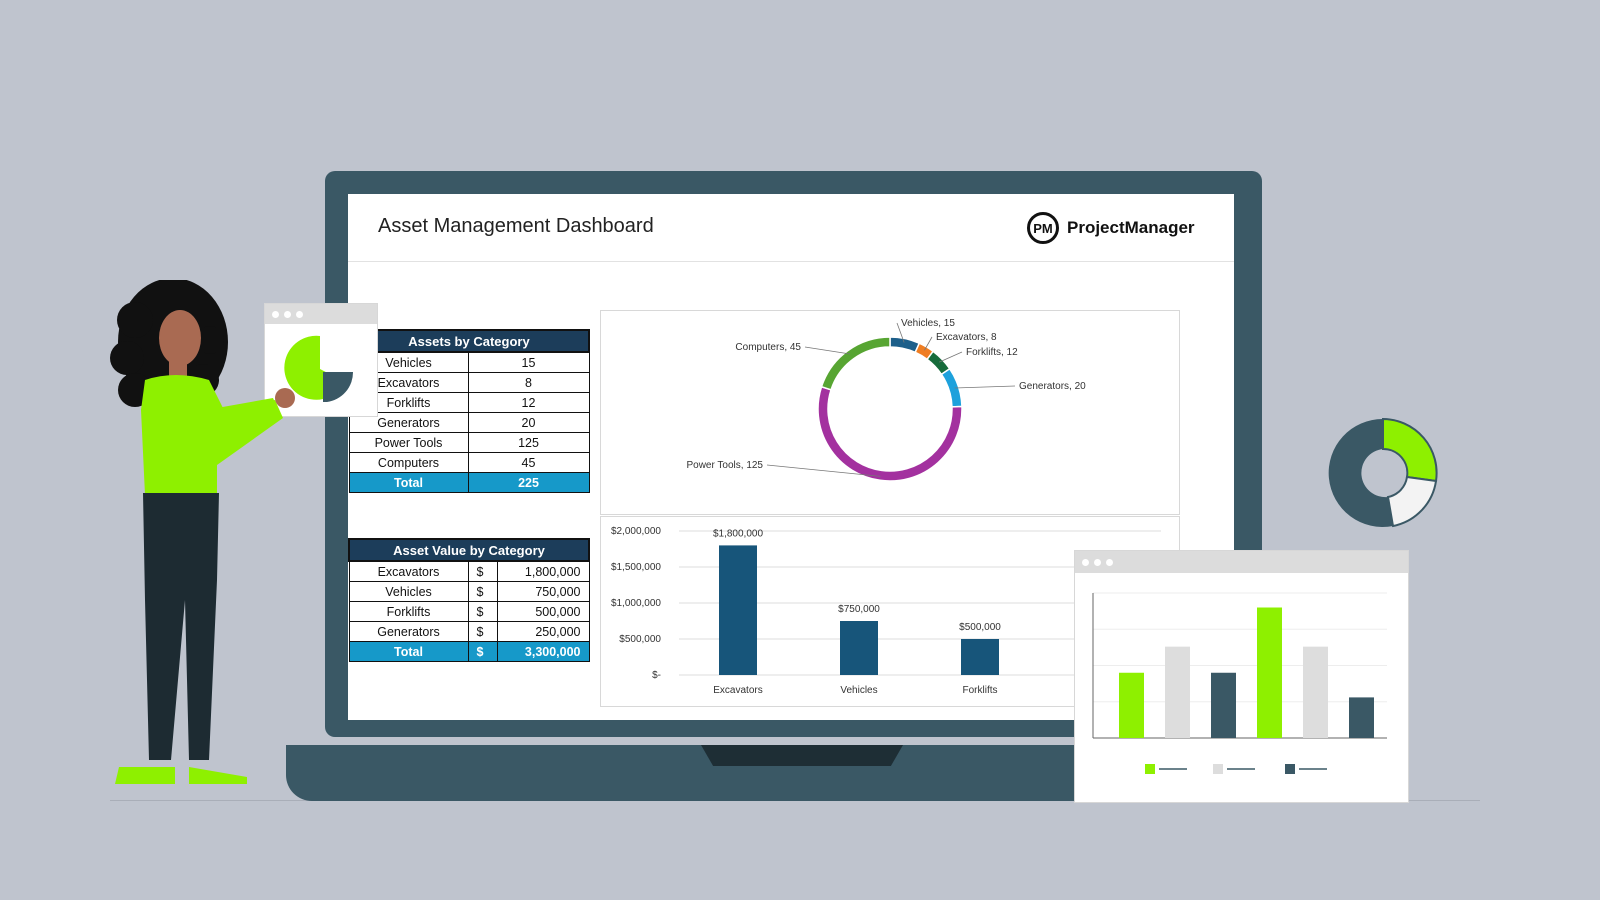 The height and width of the screenshot is (900, 1600). I want to click on pie-chart-card, so click(321, 360).